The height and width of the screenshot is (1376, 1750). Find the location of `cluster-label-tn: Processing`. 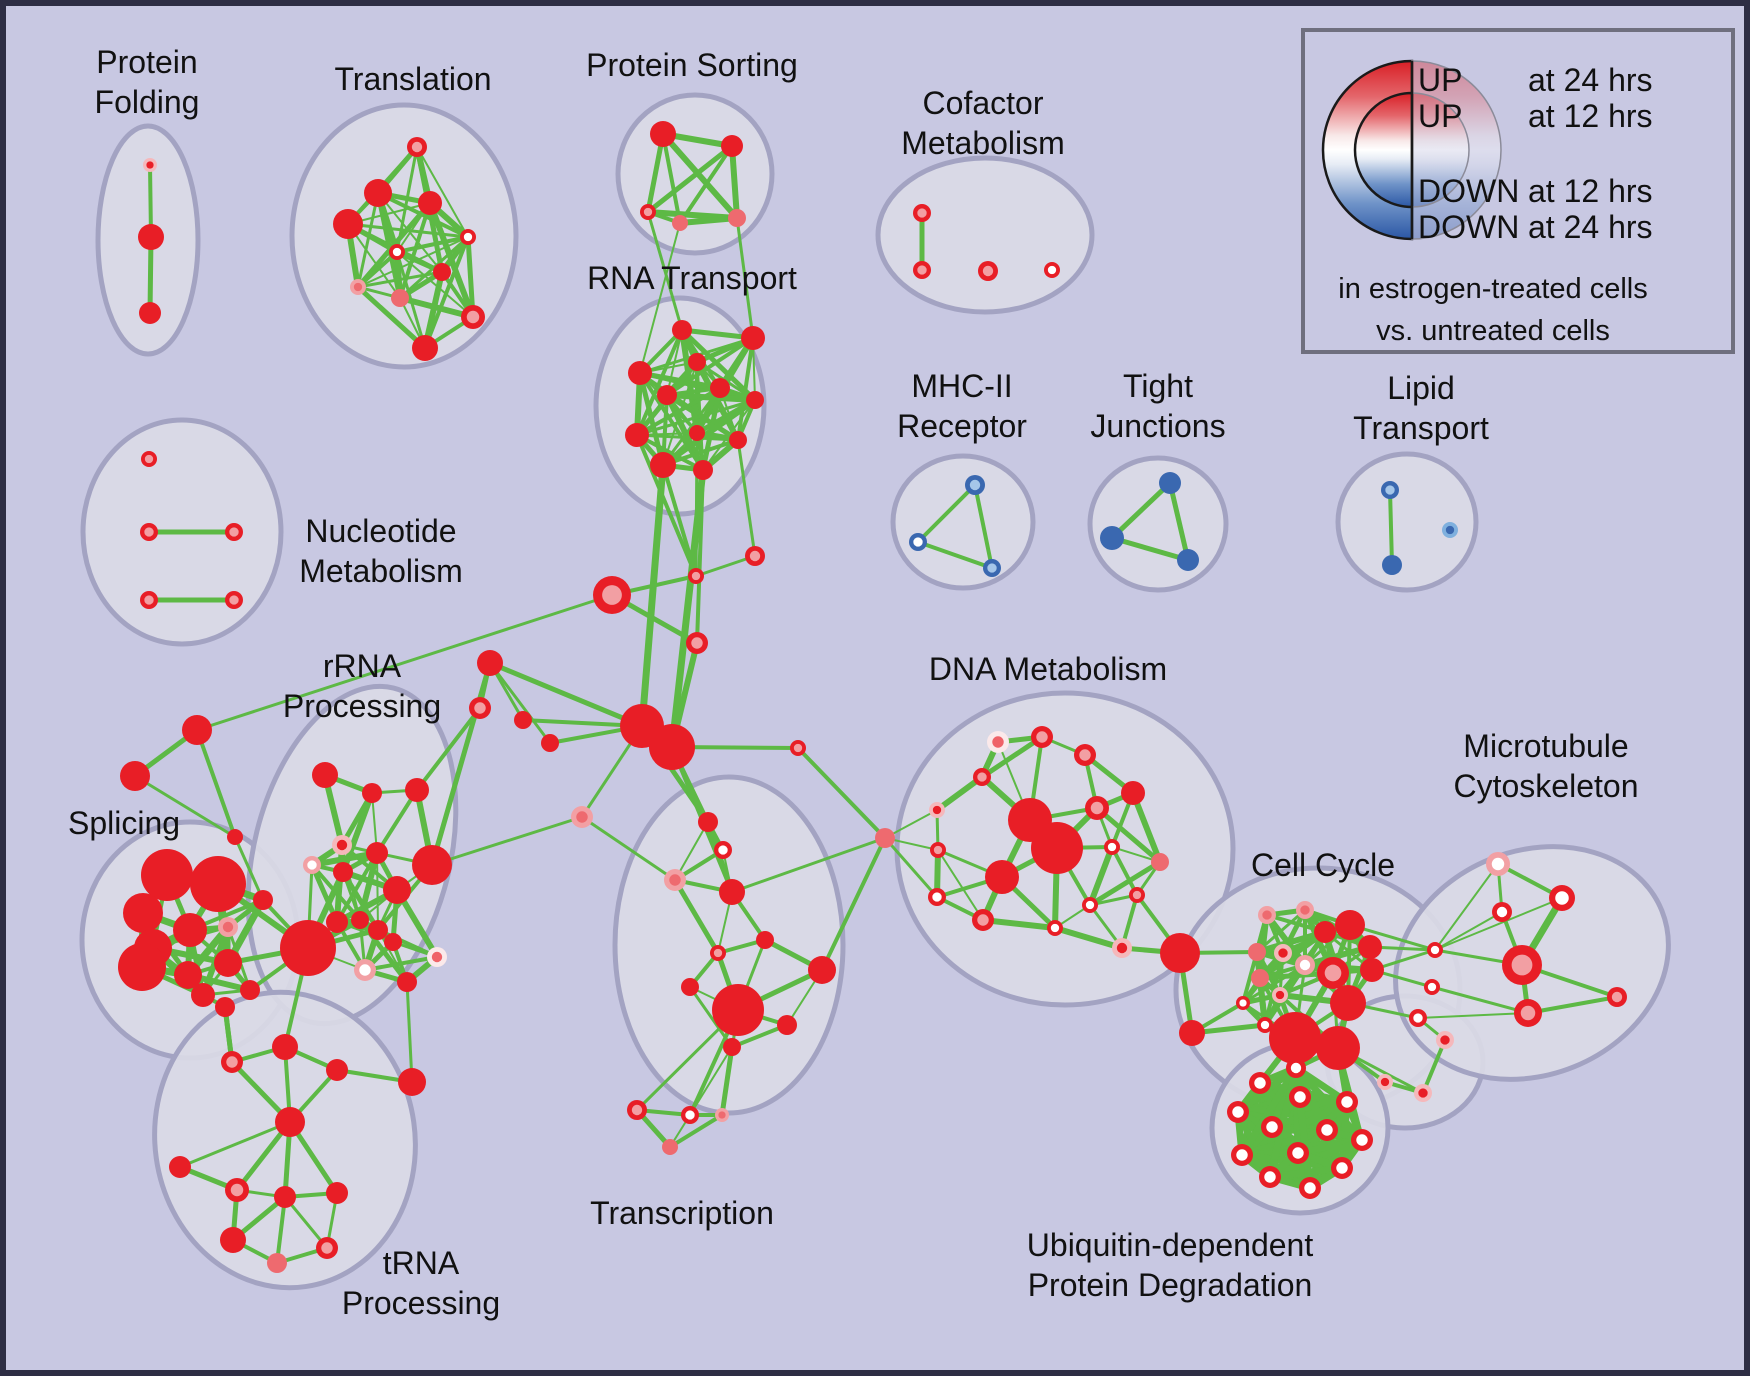

cluster-label-tn: Processing is located at coordinates (421, 1303).